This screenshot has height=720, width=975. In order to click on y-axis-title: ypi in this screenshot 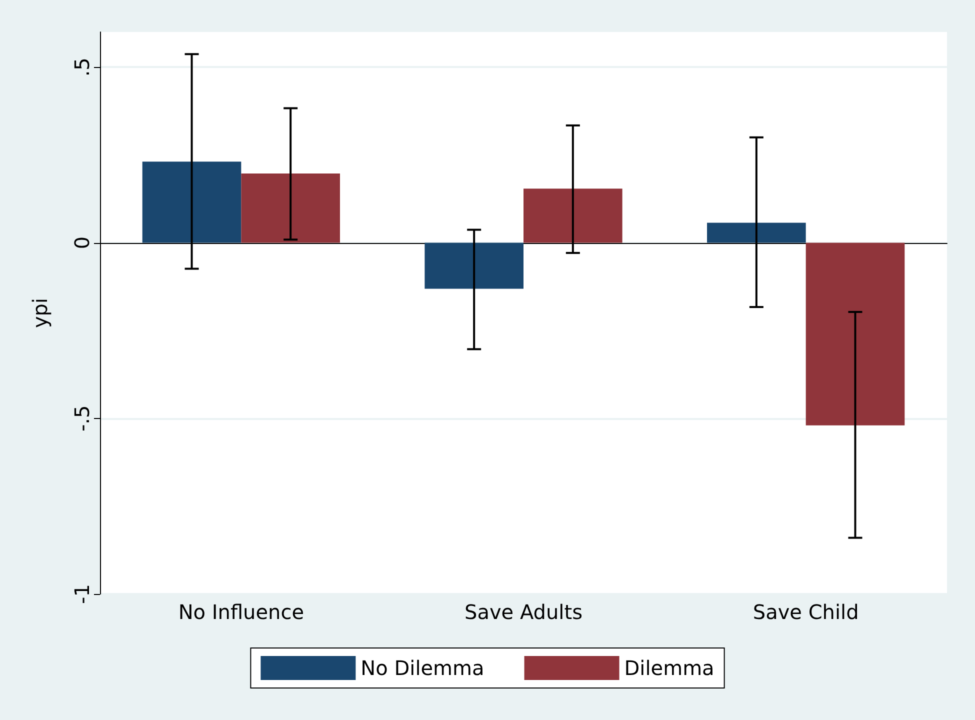, I will do `click(40, 313)`.